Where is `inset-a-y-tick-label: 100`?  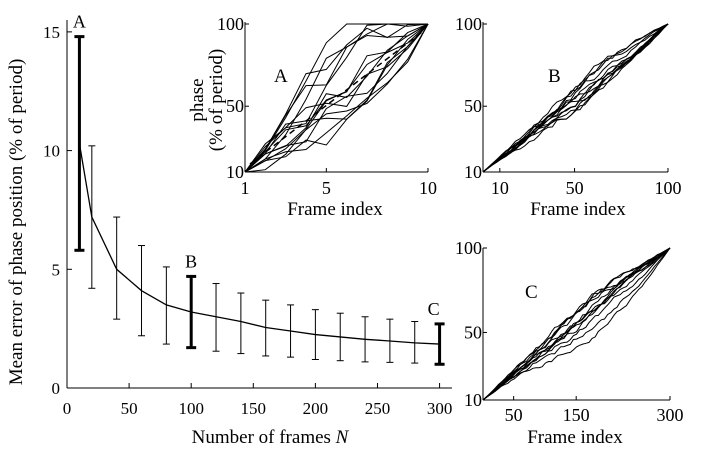 inset-a-y-tick-label: 100 is located at coordinates (230, 24).